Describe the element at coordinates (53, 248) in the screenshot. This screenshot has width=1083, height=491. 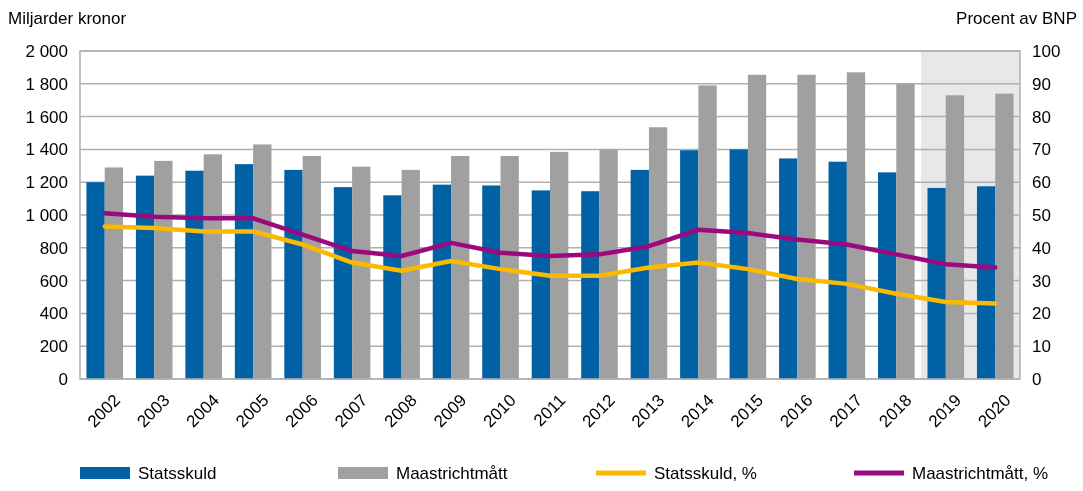
I see `y-tick-label: 800` at that location.